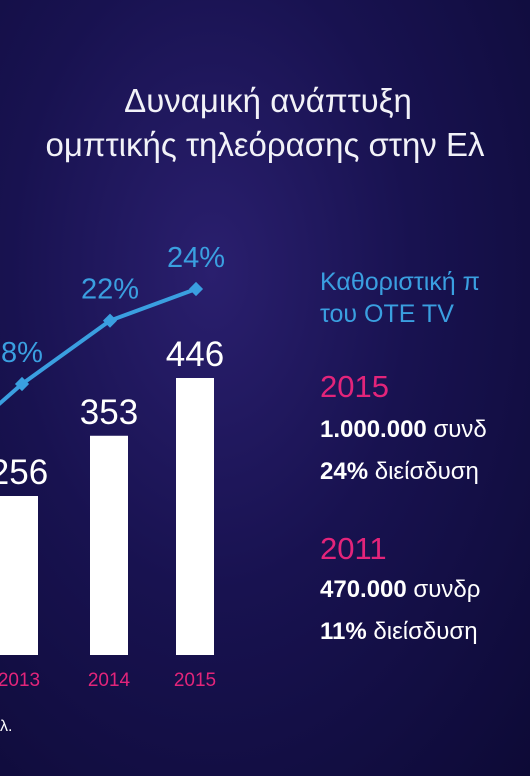  I want to click on subscribers-2011: 470.000 συνδρ, so click(400, 590).